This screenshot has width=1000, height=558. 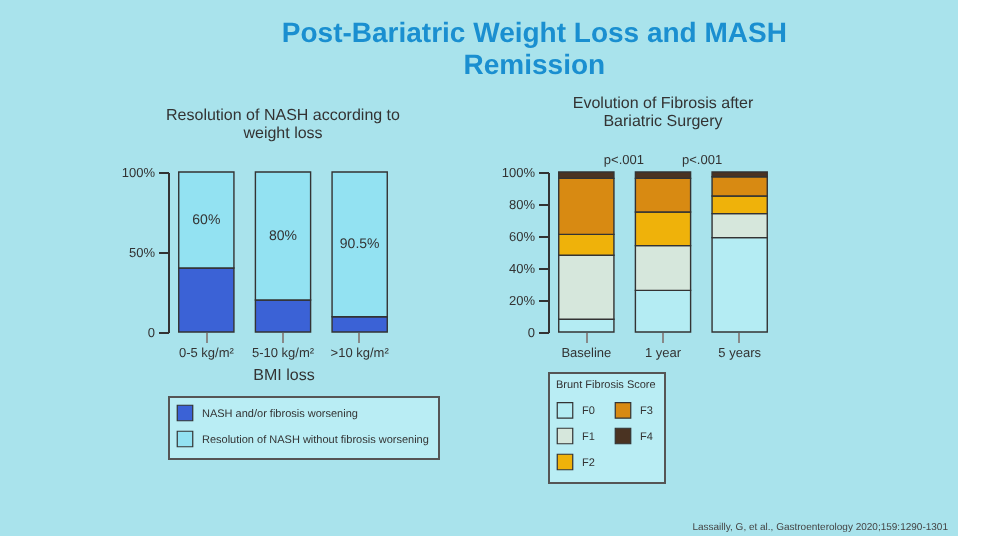 I want to click on chart-title: Evolution of Fibrosis after Bariatric Surgery, so click(x=663, y=112).